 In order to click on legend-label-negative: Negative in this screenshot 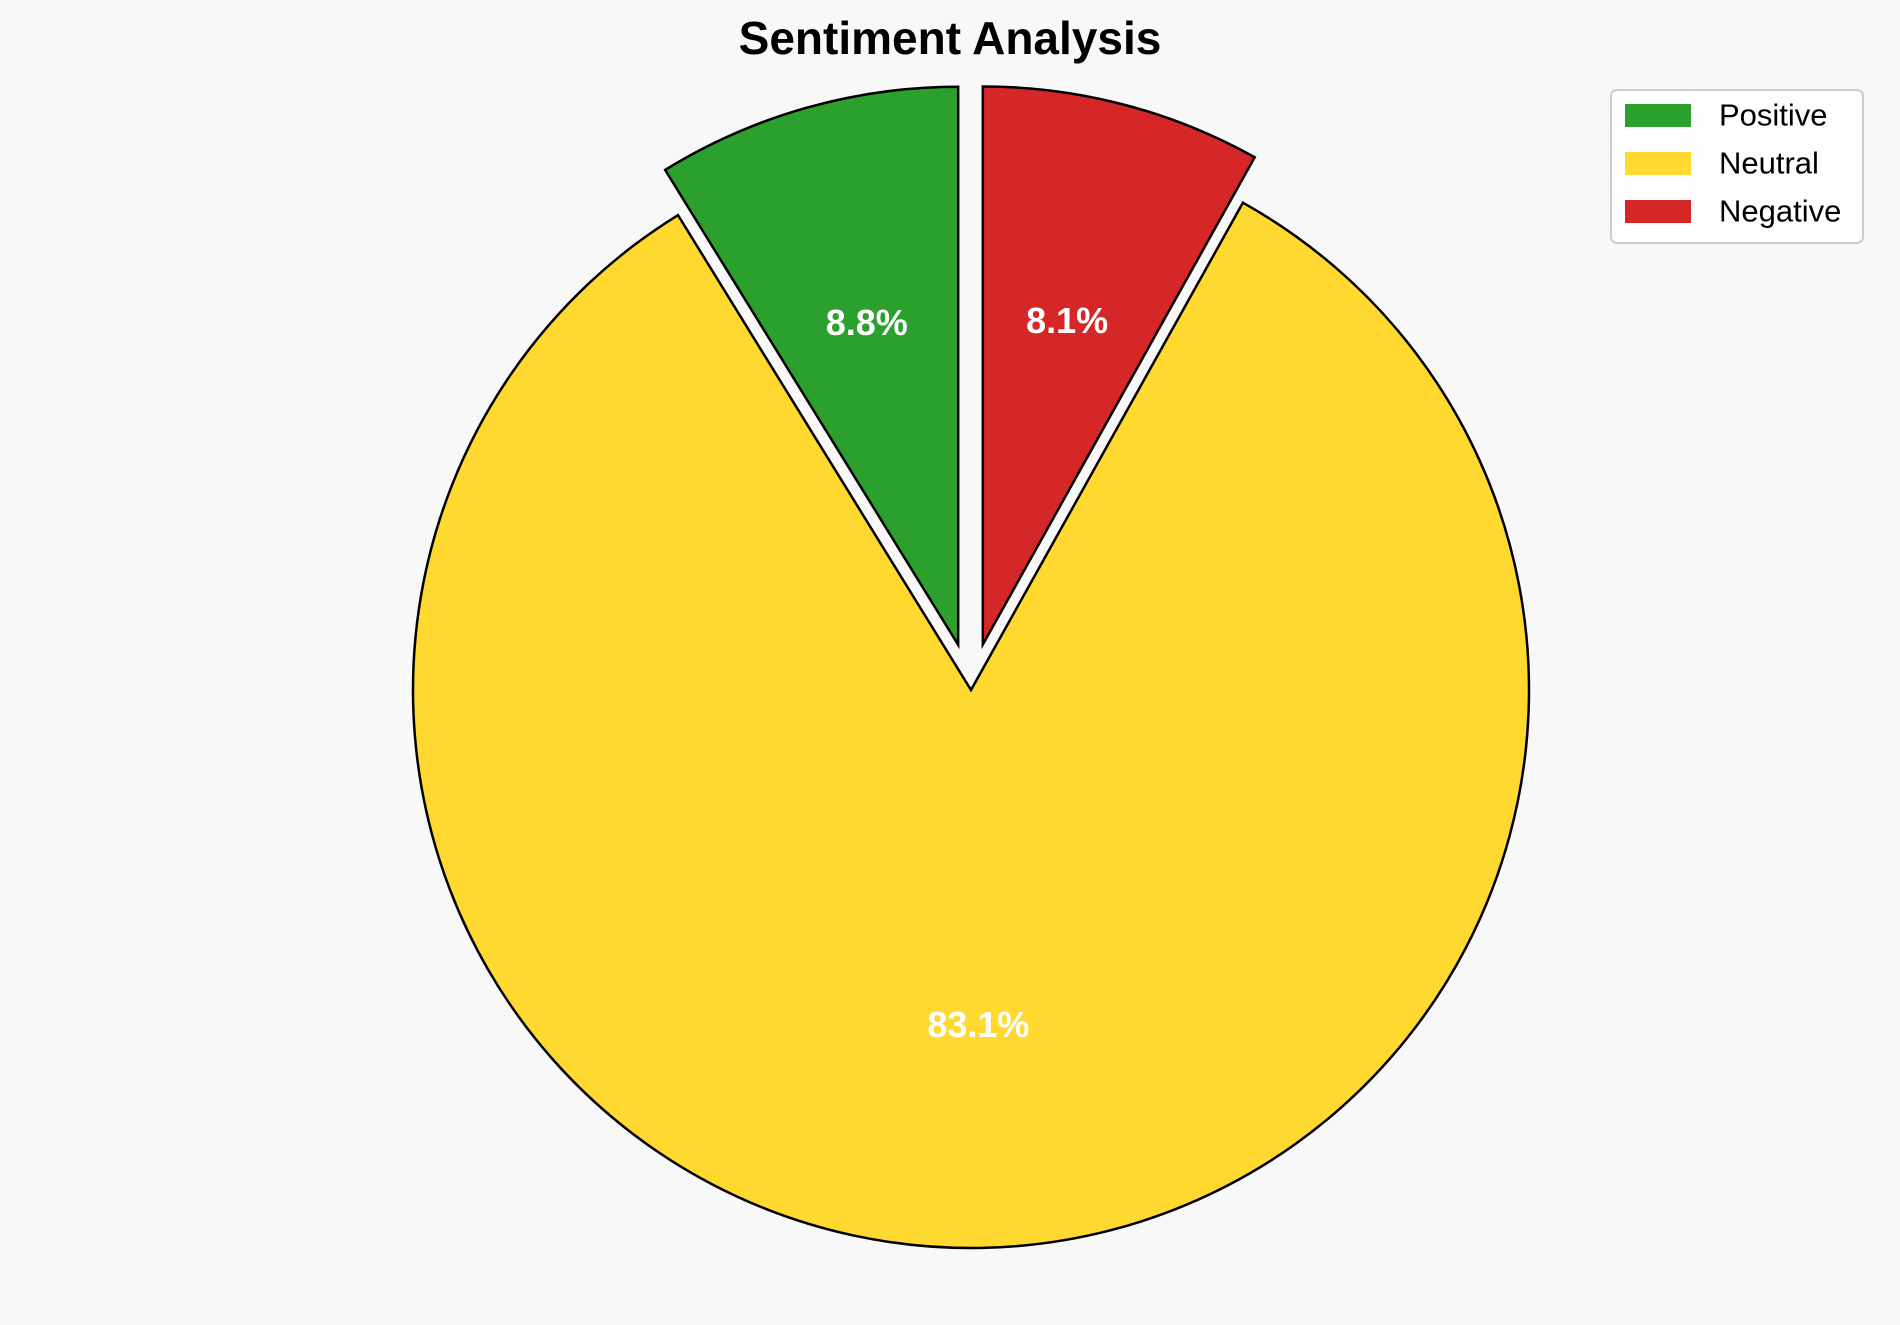, I will do `click(1780, 211)`.